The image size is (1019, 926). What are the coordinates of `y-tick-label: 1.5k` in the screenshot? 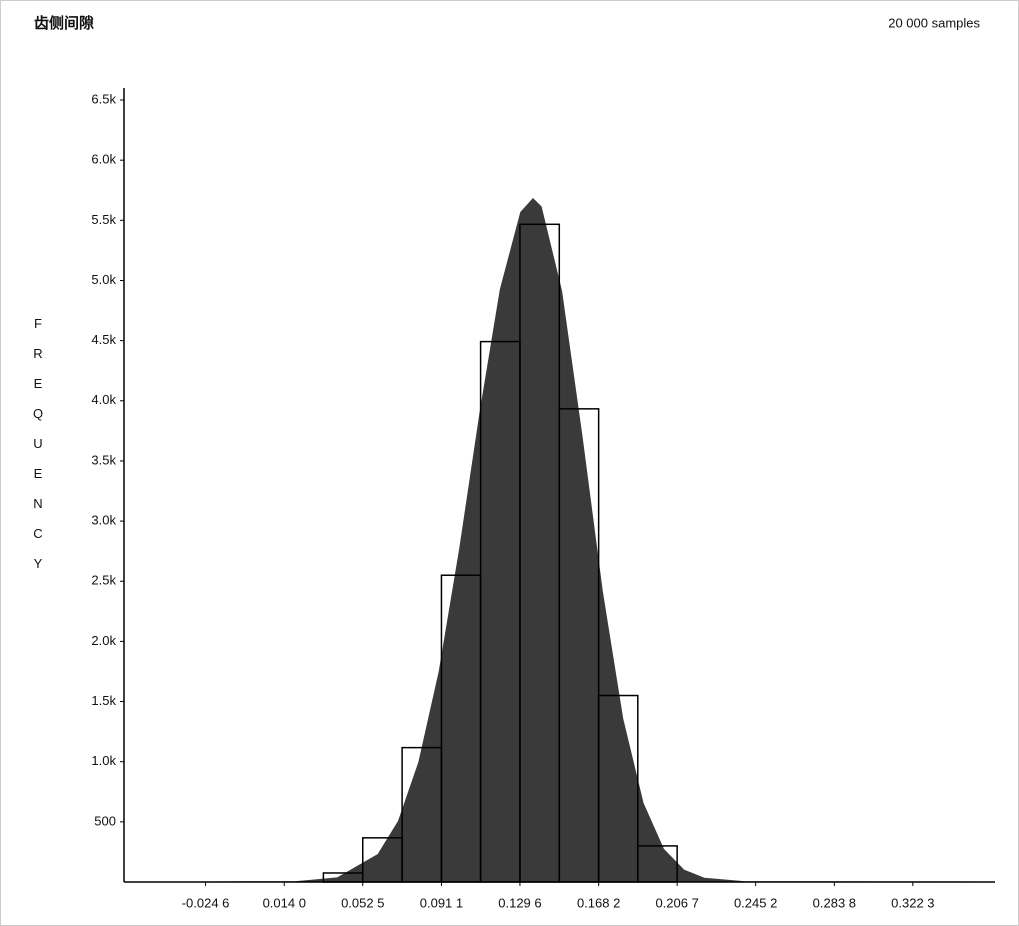 It's located at (103, 700).